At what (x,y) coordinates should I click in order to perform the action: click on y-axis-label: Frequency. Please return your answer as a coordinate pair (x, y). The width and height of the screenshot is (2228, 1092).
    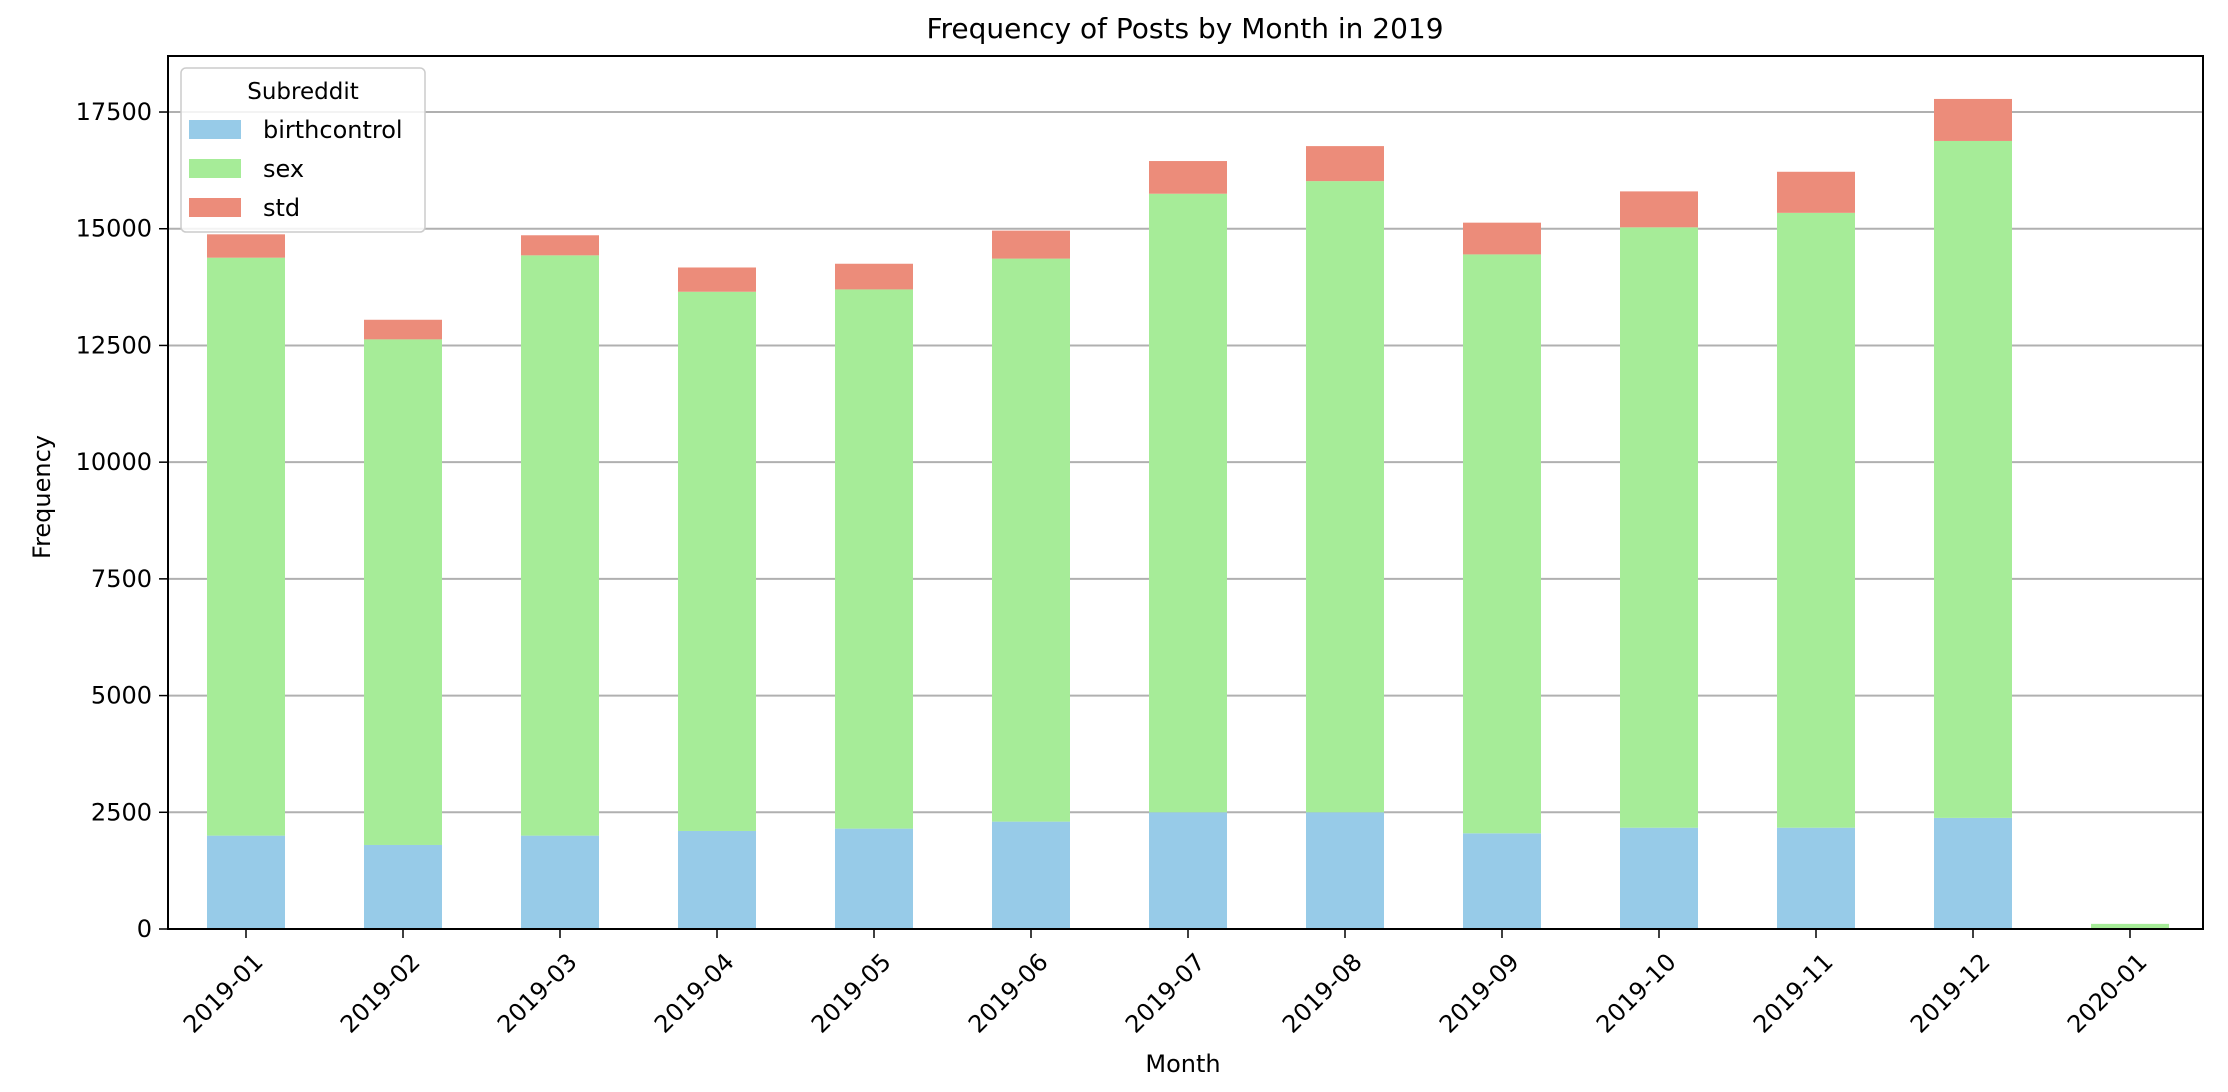
    Looking at the image, I should click on (42, 497).